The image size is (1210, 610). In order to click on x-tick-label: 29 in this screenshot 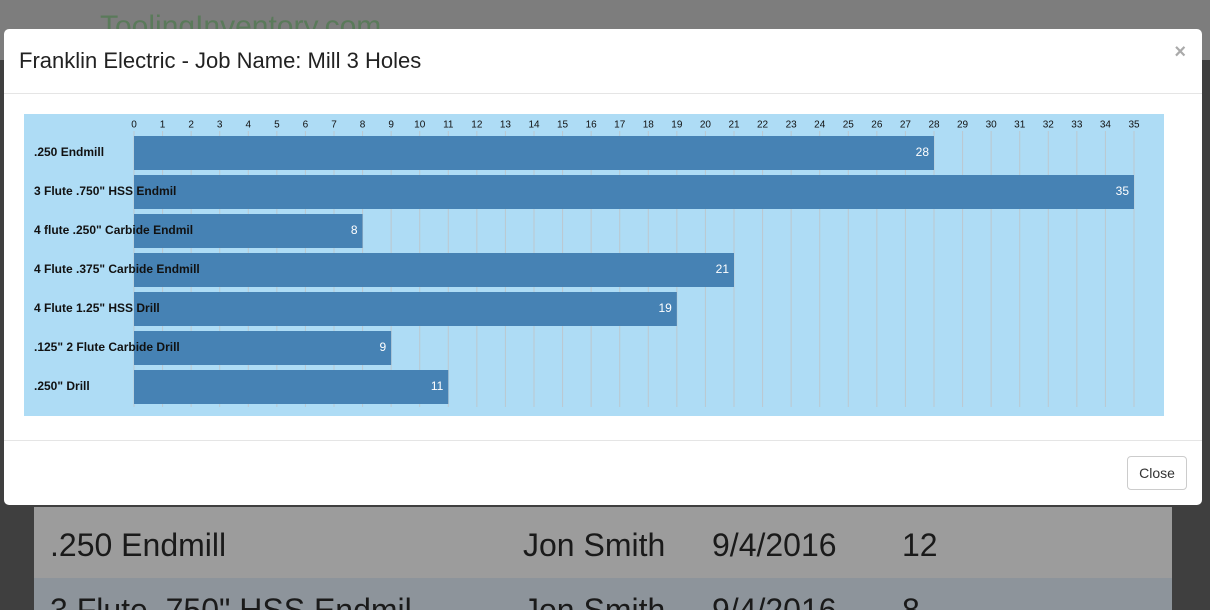, I will do `click(963, 125)`.